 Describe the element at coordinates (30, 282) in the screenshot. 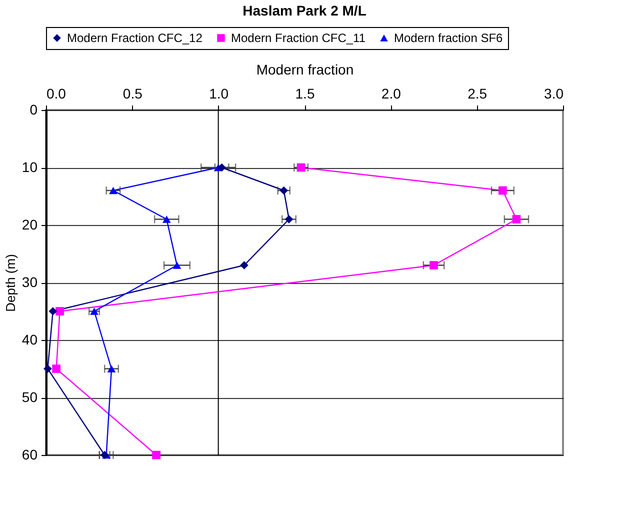

I see `y-tick-label: 30` at that location.